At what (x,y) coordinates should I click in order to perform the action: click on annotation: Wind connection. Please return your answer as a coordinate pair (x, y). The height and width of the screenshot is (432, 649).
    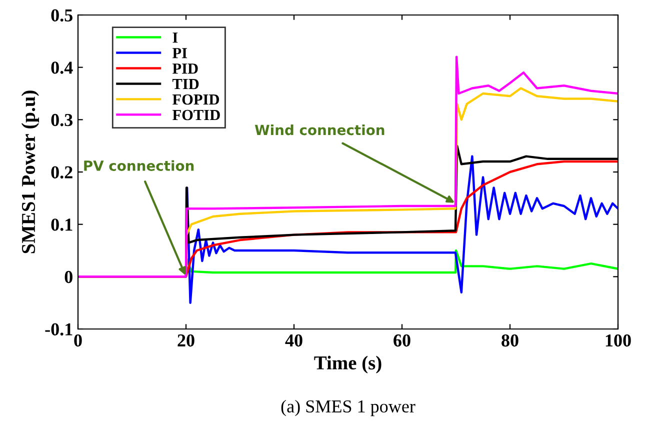
    Looking at the image, I should click on (319, 130).